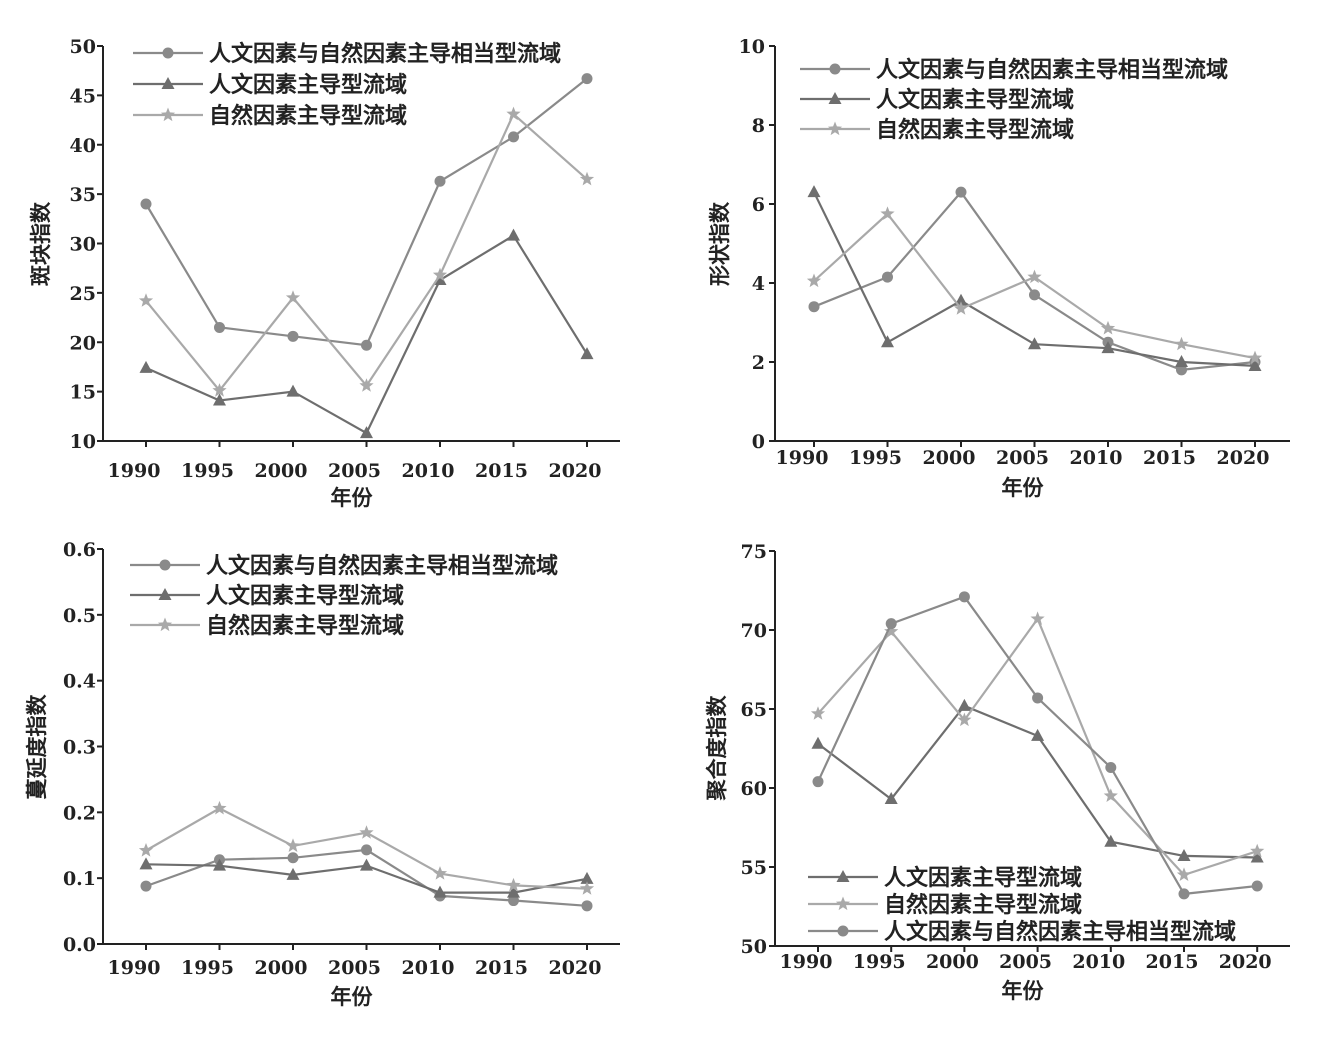  I want to click on y-tick-label: 40, so click(83, 146).